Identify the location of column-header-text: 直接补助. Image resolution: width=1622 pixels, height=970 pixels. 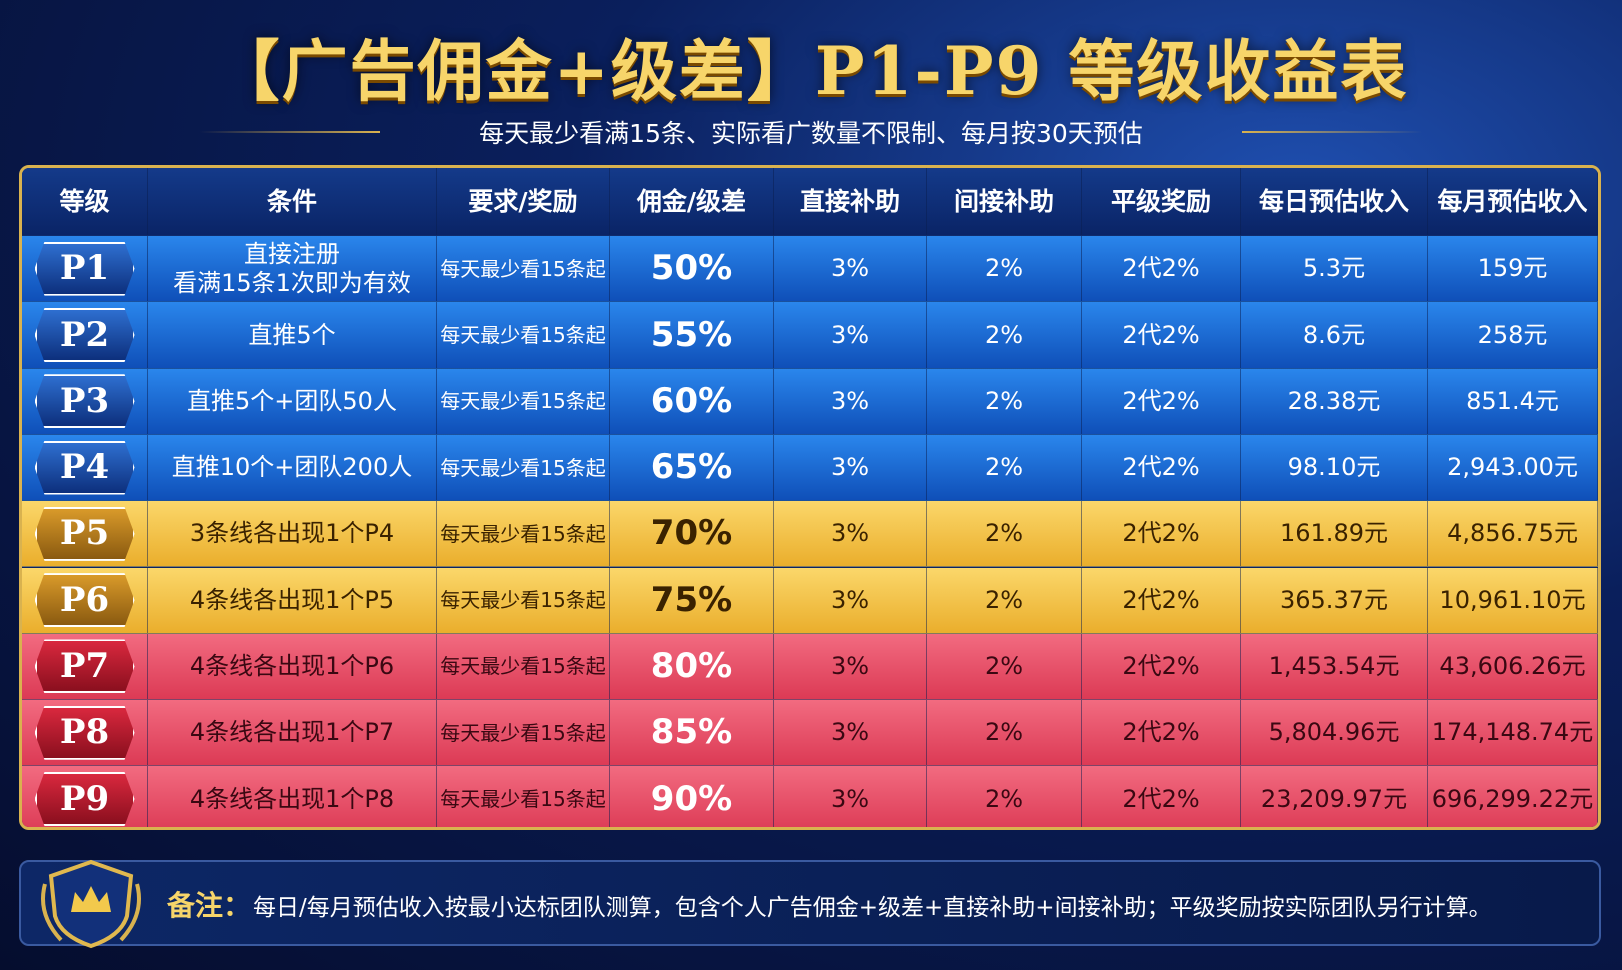
(849, 201).